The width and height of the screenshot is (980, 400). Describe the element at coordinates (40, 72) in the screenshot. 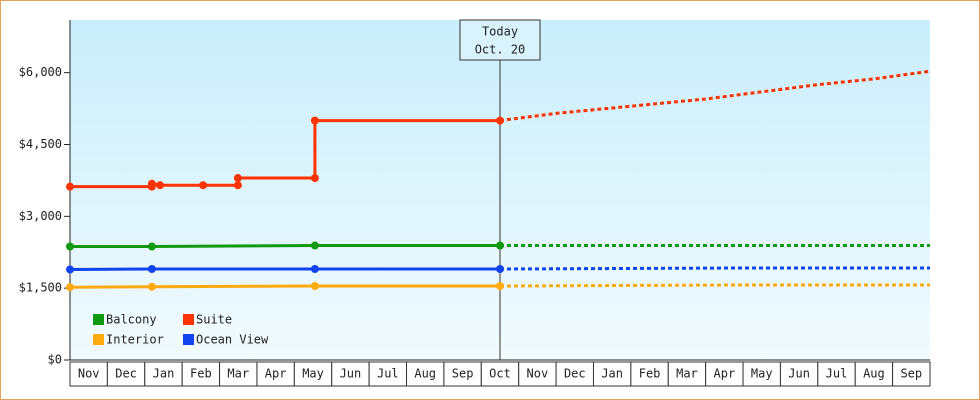

I see `y-tick-label: $6,000` at that location.